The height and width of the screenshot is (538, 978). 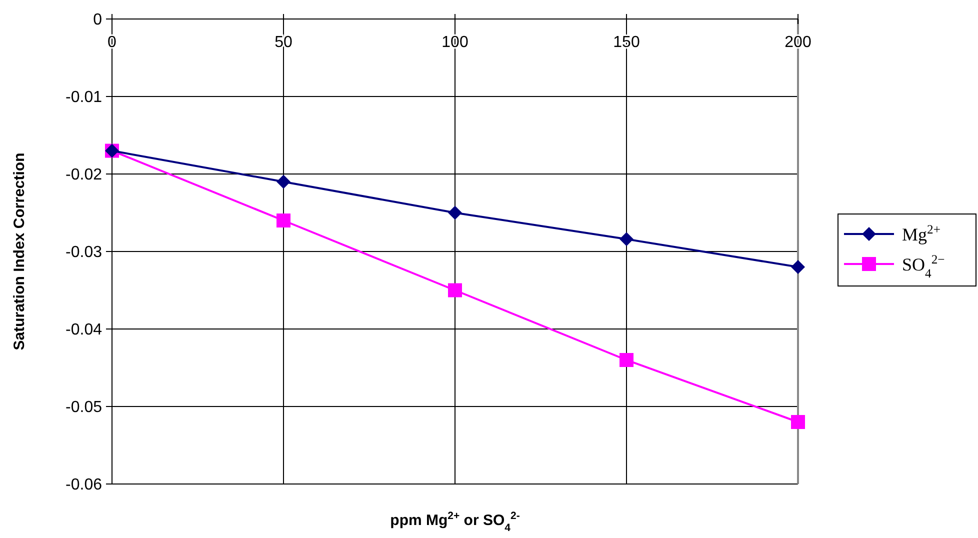 I want to click on y-tick-label: -0.05, so click(x=84, y=407).